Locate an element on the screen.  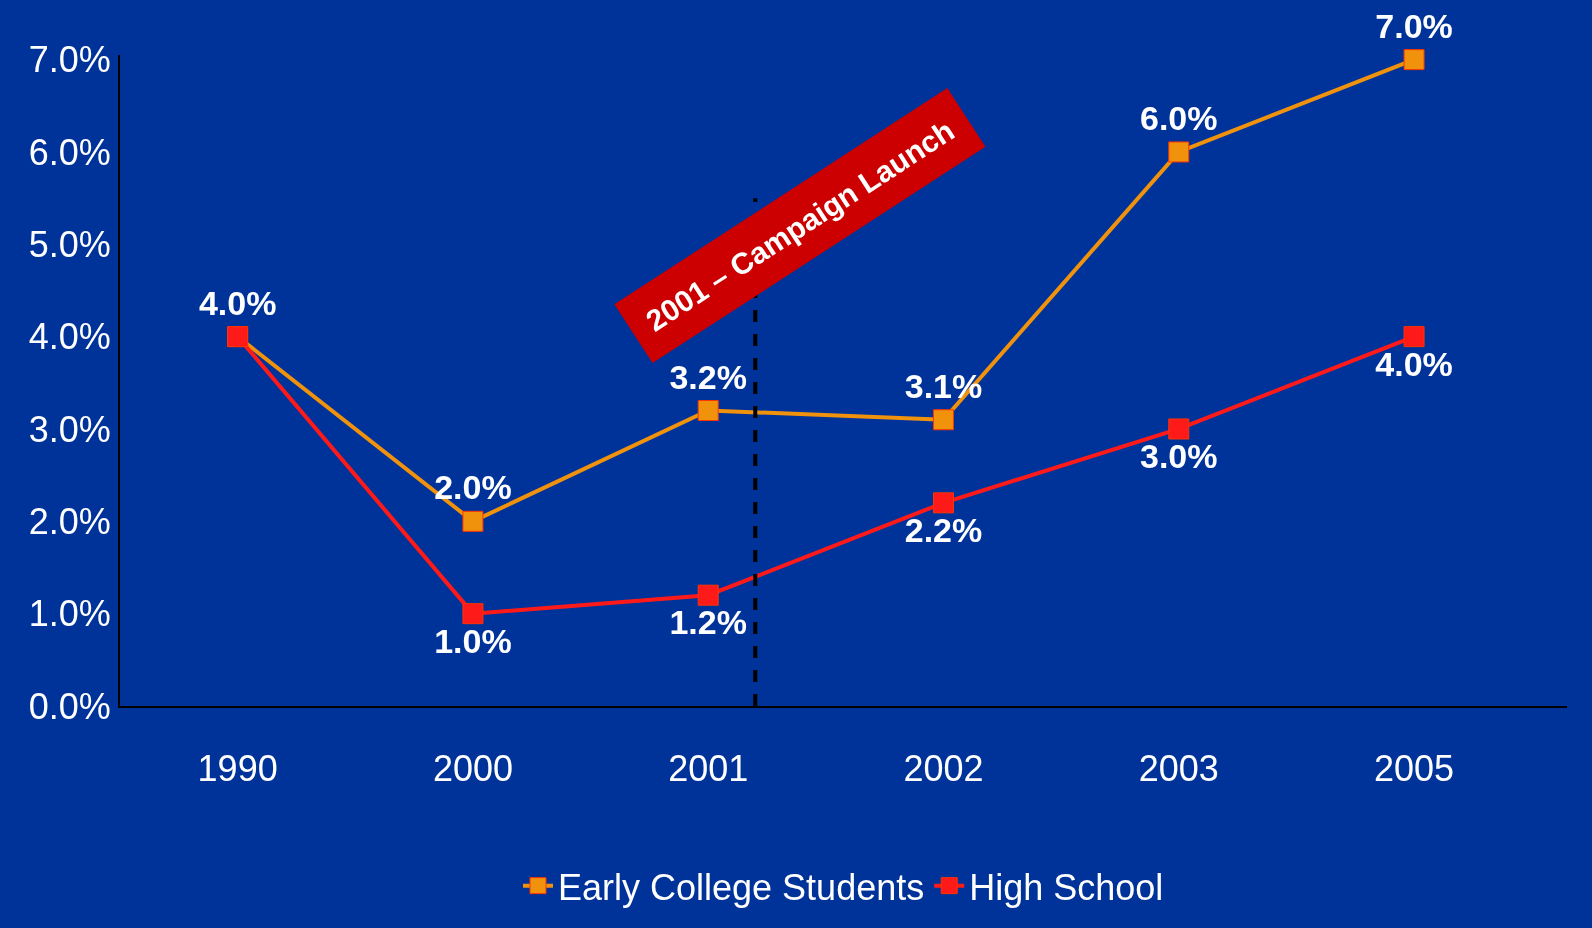
data-label: 7.0% is located at coordinates (1414, 25).